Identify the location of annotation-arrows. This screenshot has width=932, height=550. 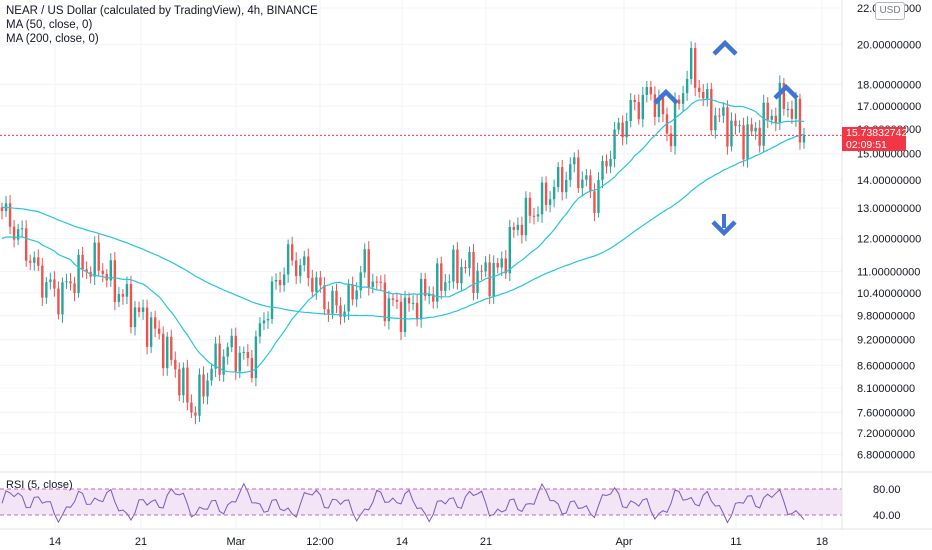
(726, 138).